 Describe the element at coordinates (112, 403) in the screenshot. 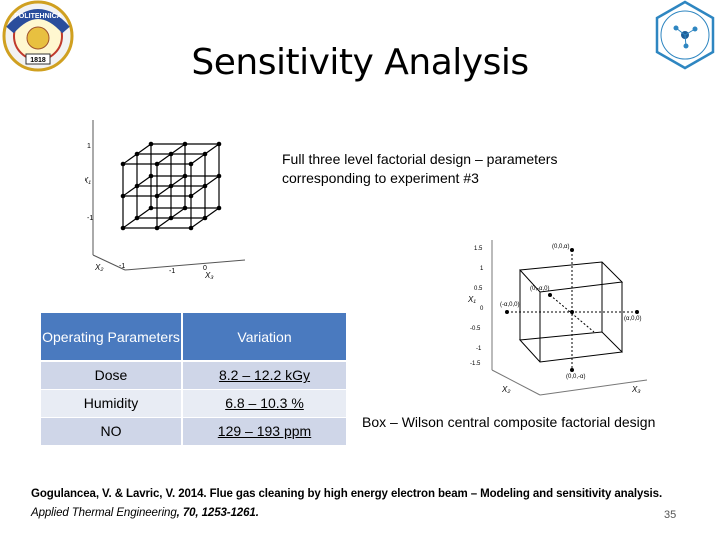

I see `table-cell-parameter: Humidity` at that location.